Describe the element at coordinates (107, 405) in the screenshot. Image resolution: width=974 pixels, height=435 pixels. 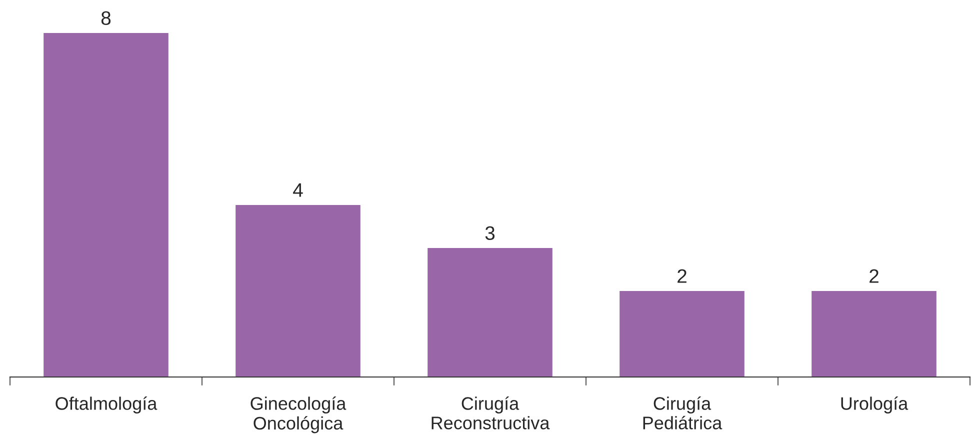
I see `x-tick-label: Oftalmología` at that location.